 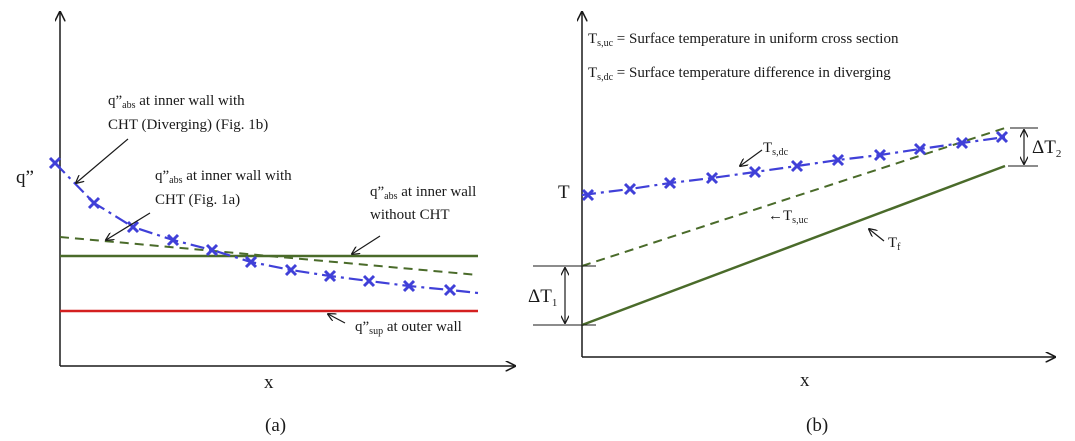 What do you see at coordinates (564, 192) in the screenshot?
I see `panel-b-y-axis-label: T` at bounding box center [564, 192].